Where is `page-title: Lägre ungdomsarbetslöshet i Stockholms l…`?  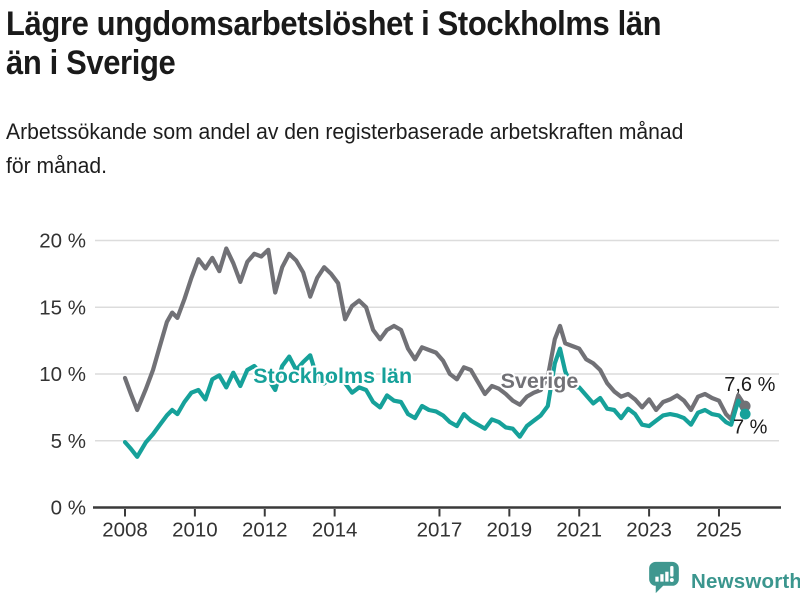
page-title: Lägre ungdomsarbetslöshet i Stockholms l… is located at coordinates (334, 44).